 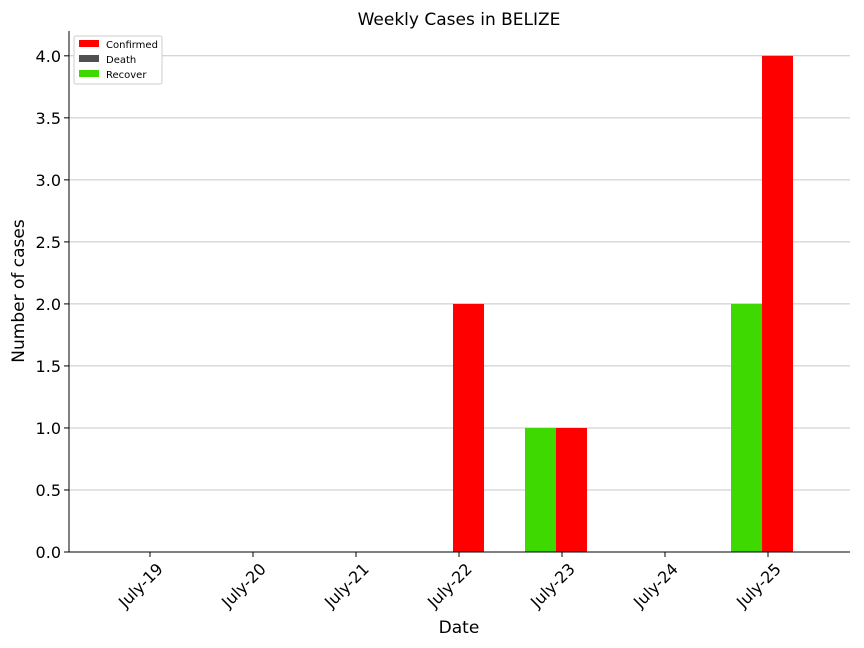 I want to click on x-tick-label: July-23, so click(x=552, y=585).